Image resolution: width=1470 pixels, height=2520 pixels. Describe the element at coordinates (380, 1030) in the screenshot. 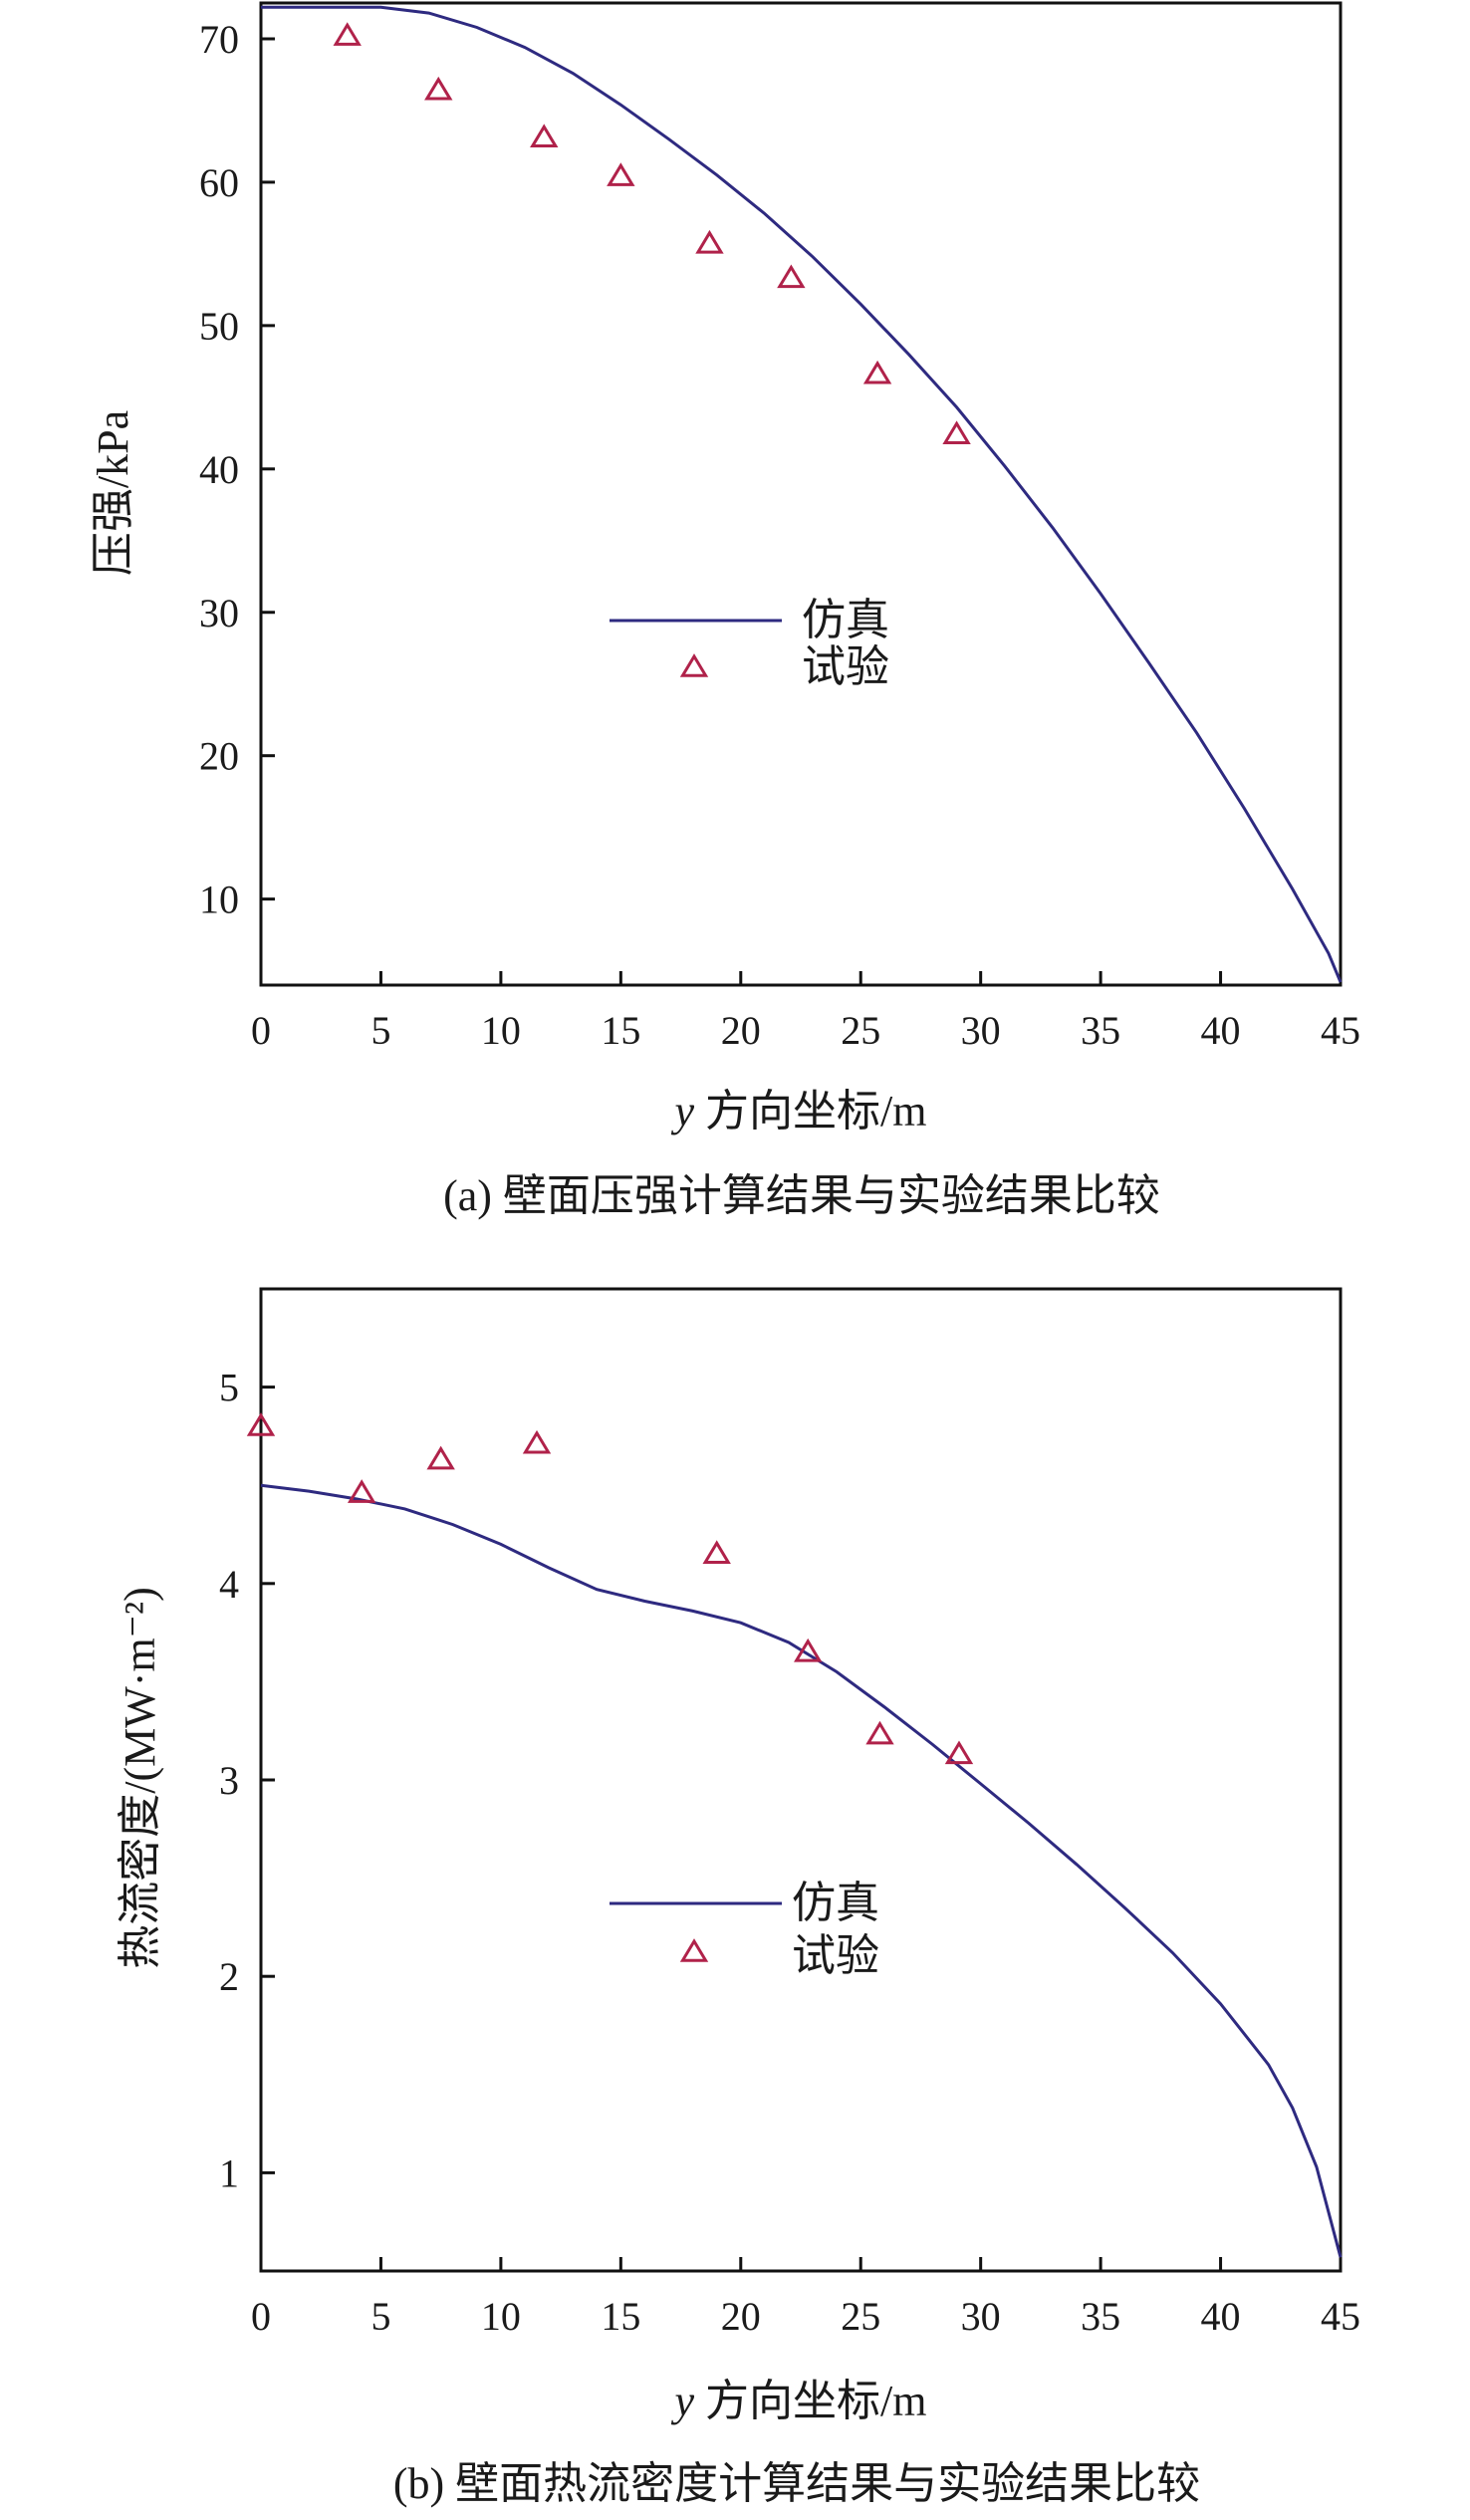

I see `x-tick-label-a: 5` at that location.